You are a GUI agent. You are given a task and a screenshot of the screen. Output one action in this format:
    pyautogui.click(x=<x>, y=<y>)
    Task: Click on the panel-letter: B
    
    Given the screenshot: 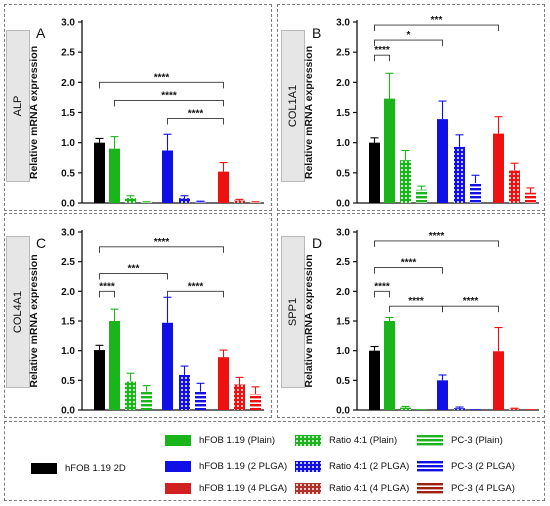 What is the action you would take?
    pyautogui.click(x=316, y=33)
    